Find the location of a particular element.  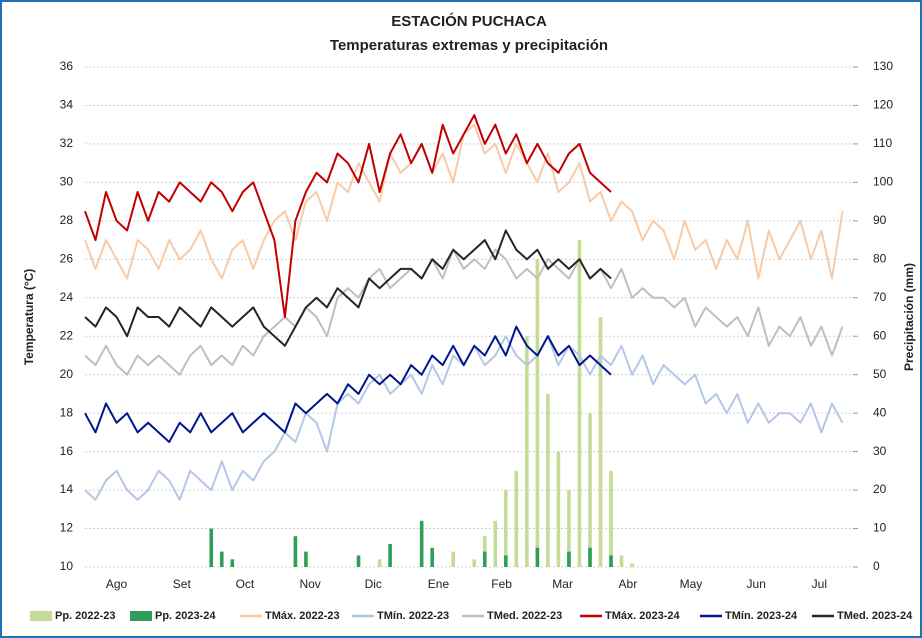

chart-title: ESTACIÓN PUCHACA is located at coordinates (469, 21).